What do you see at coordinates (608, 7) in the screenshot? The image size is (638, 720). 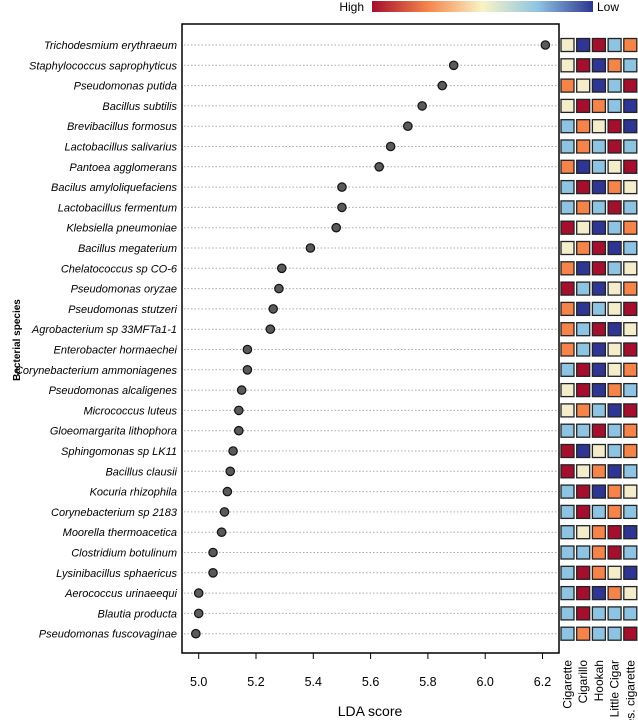 I see `legend-low-label: Low` at bounding box center [608, 7].